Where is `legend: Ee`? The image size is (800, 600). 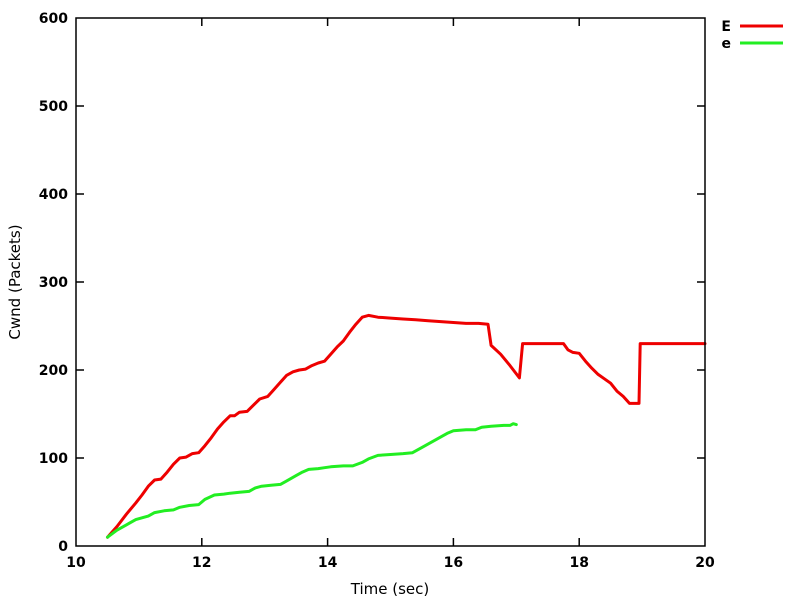
legend: Ee is located at coordinates (752, 35).